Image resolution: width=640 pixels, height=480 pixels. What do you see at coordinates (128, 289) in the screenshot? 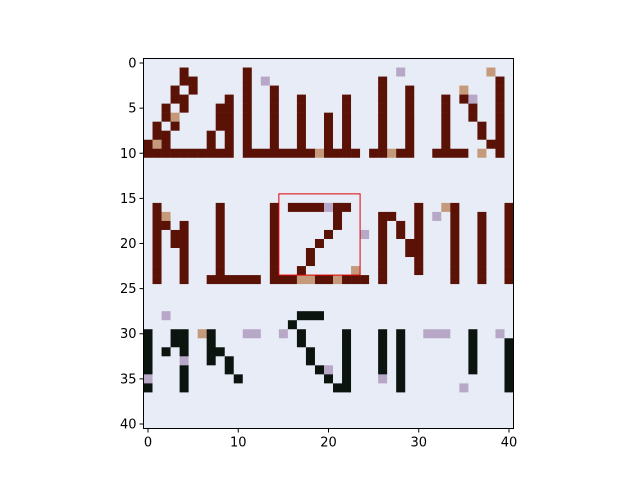
I see `y-tick-label: 25` at bounding box center [128, 289].